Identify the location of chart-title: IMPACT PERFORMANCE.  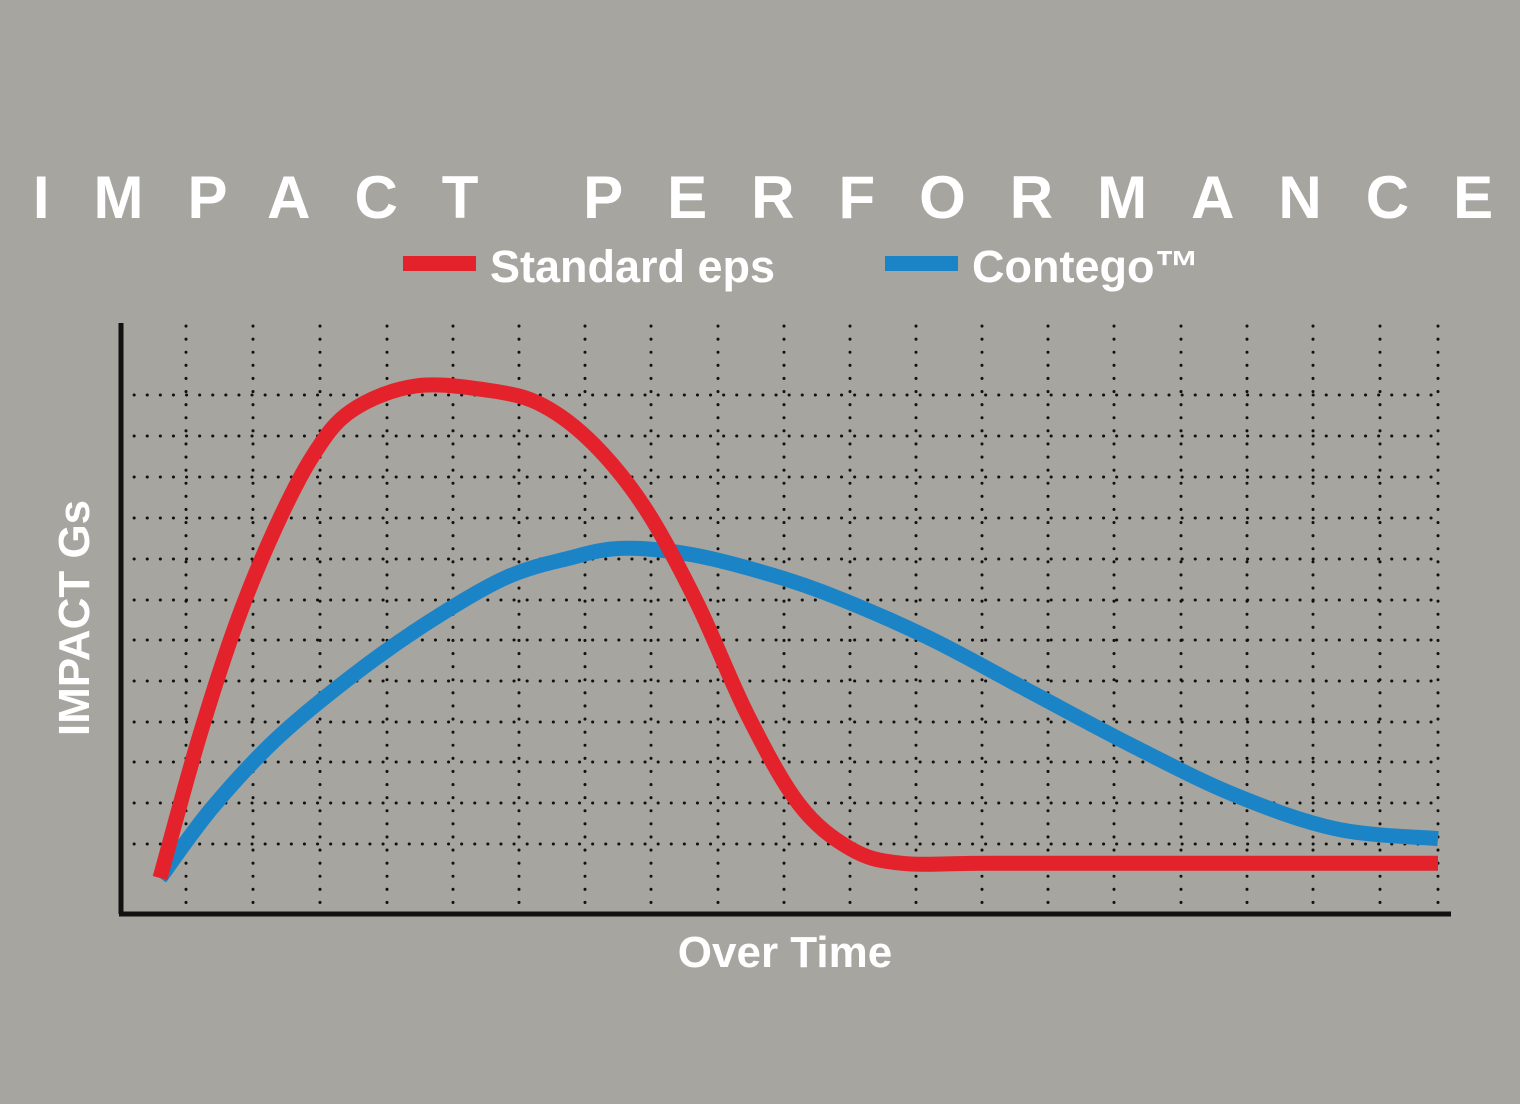
(776, 197).